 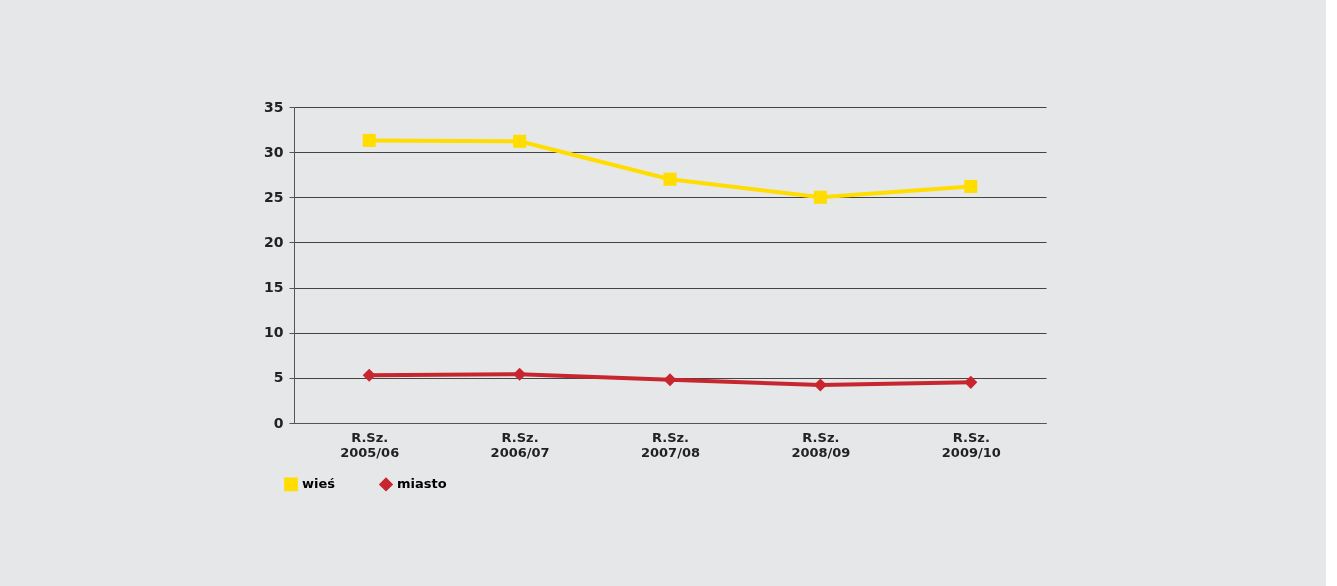 What do you see at coordinates (971, 444) in the screenshot?
I see `x-tick-label: R.Sz. 2009/10` at bounding box center [971, 444].